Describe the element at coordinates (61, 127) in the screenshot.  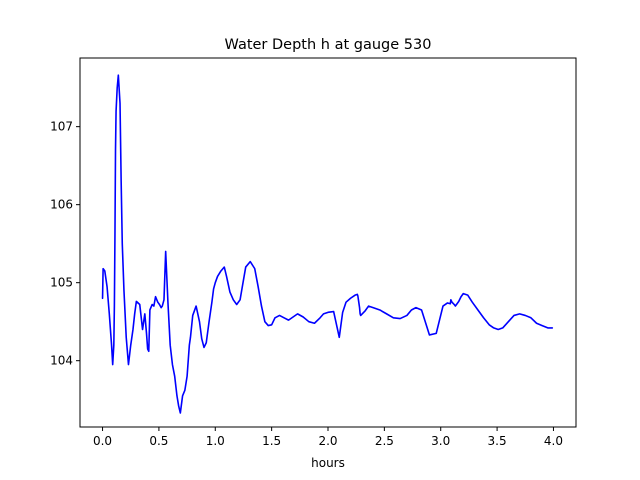
I see `y-tick-label: 107` at that location.